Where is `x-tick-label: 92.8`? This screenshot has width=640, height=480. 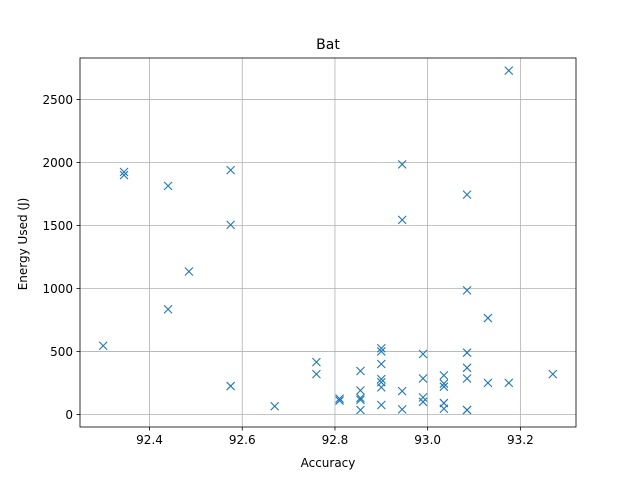
x-tick-label: 92.8 is located at coordinates (335, 440).